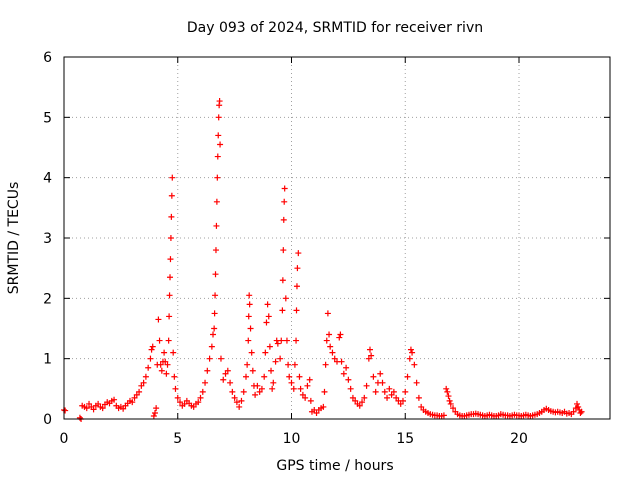  I want to click on x-tick-label: 15, so click(405, 439).